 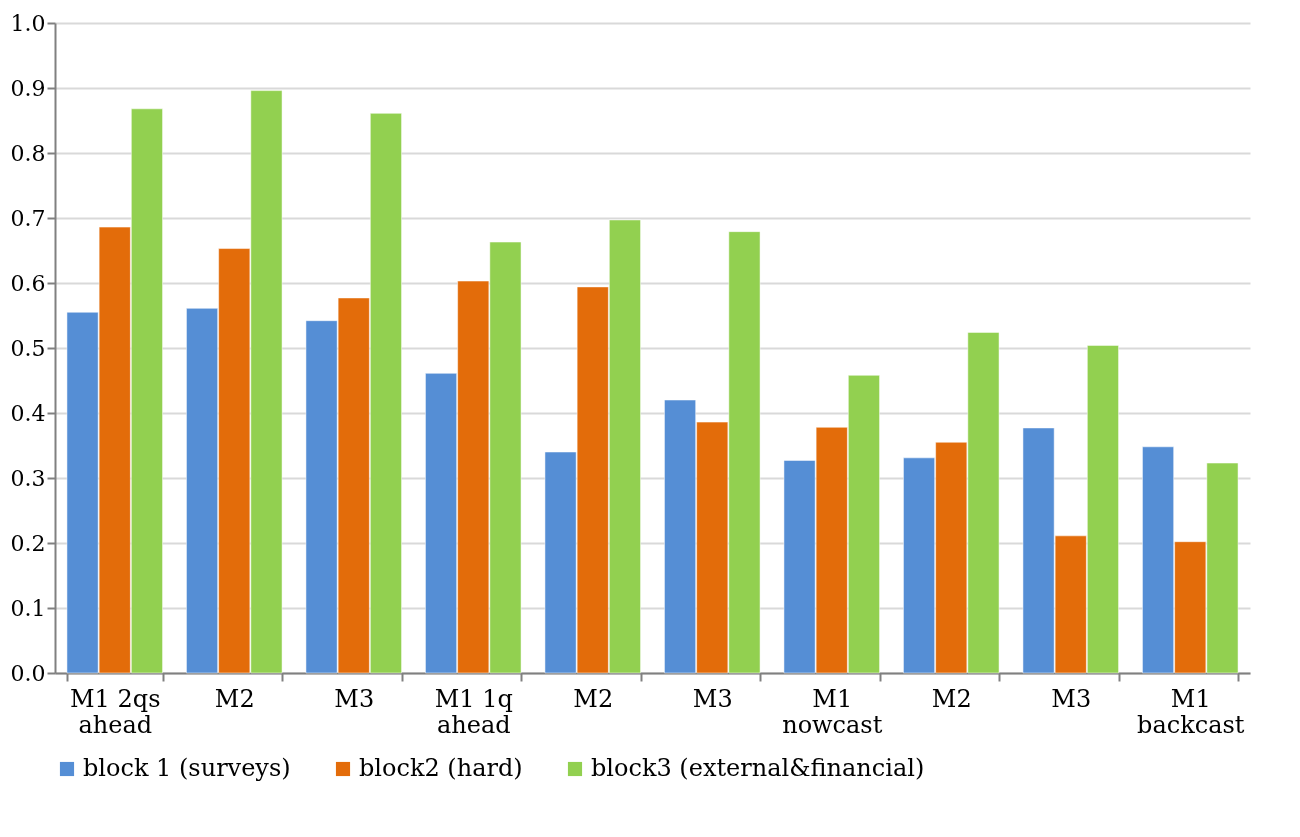 What do you see at coordinates (28, 88) in the screenshot?
I see `y-tick-label: 0.9` at bounding box center [28, 88].